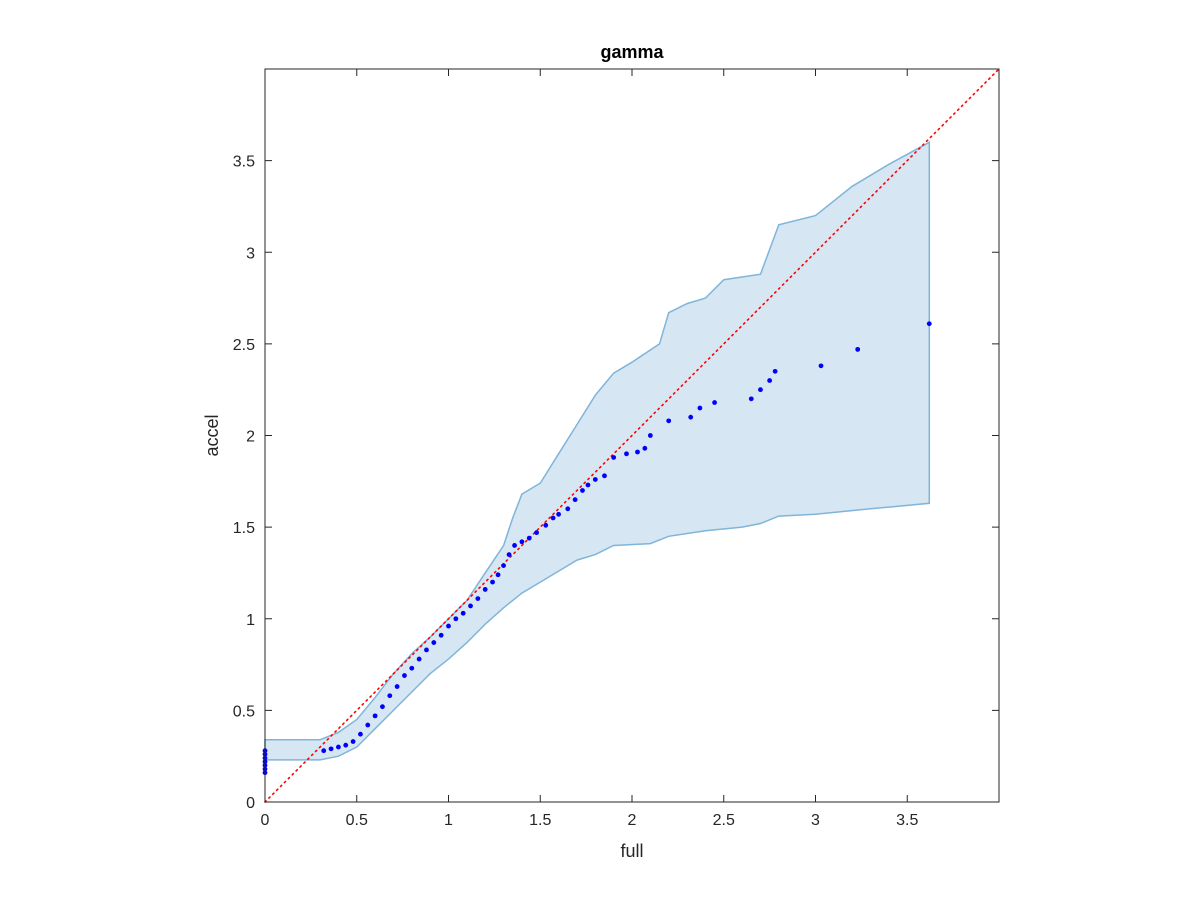 Image resolution: width=1200 pixels, height=900 pixels. What do you see at coordinates (265, 820) in the screenshot?
I see `x-tick-label: 0` at bounding box center [265, 820].